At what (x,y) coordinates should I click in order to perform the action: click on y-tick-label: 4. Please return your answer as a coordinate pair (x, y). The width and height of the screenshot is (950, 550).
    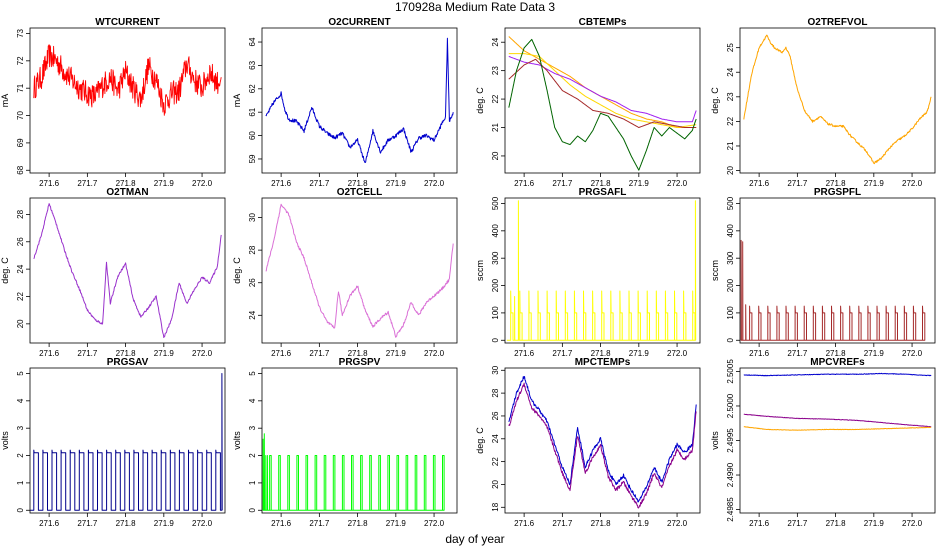
    Looking at the image, I should click on (252, 400).